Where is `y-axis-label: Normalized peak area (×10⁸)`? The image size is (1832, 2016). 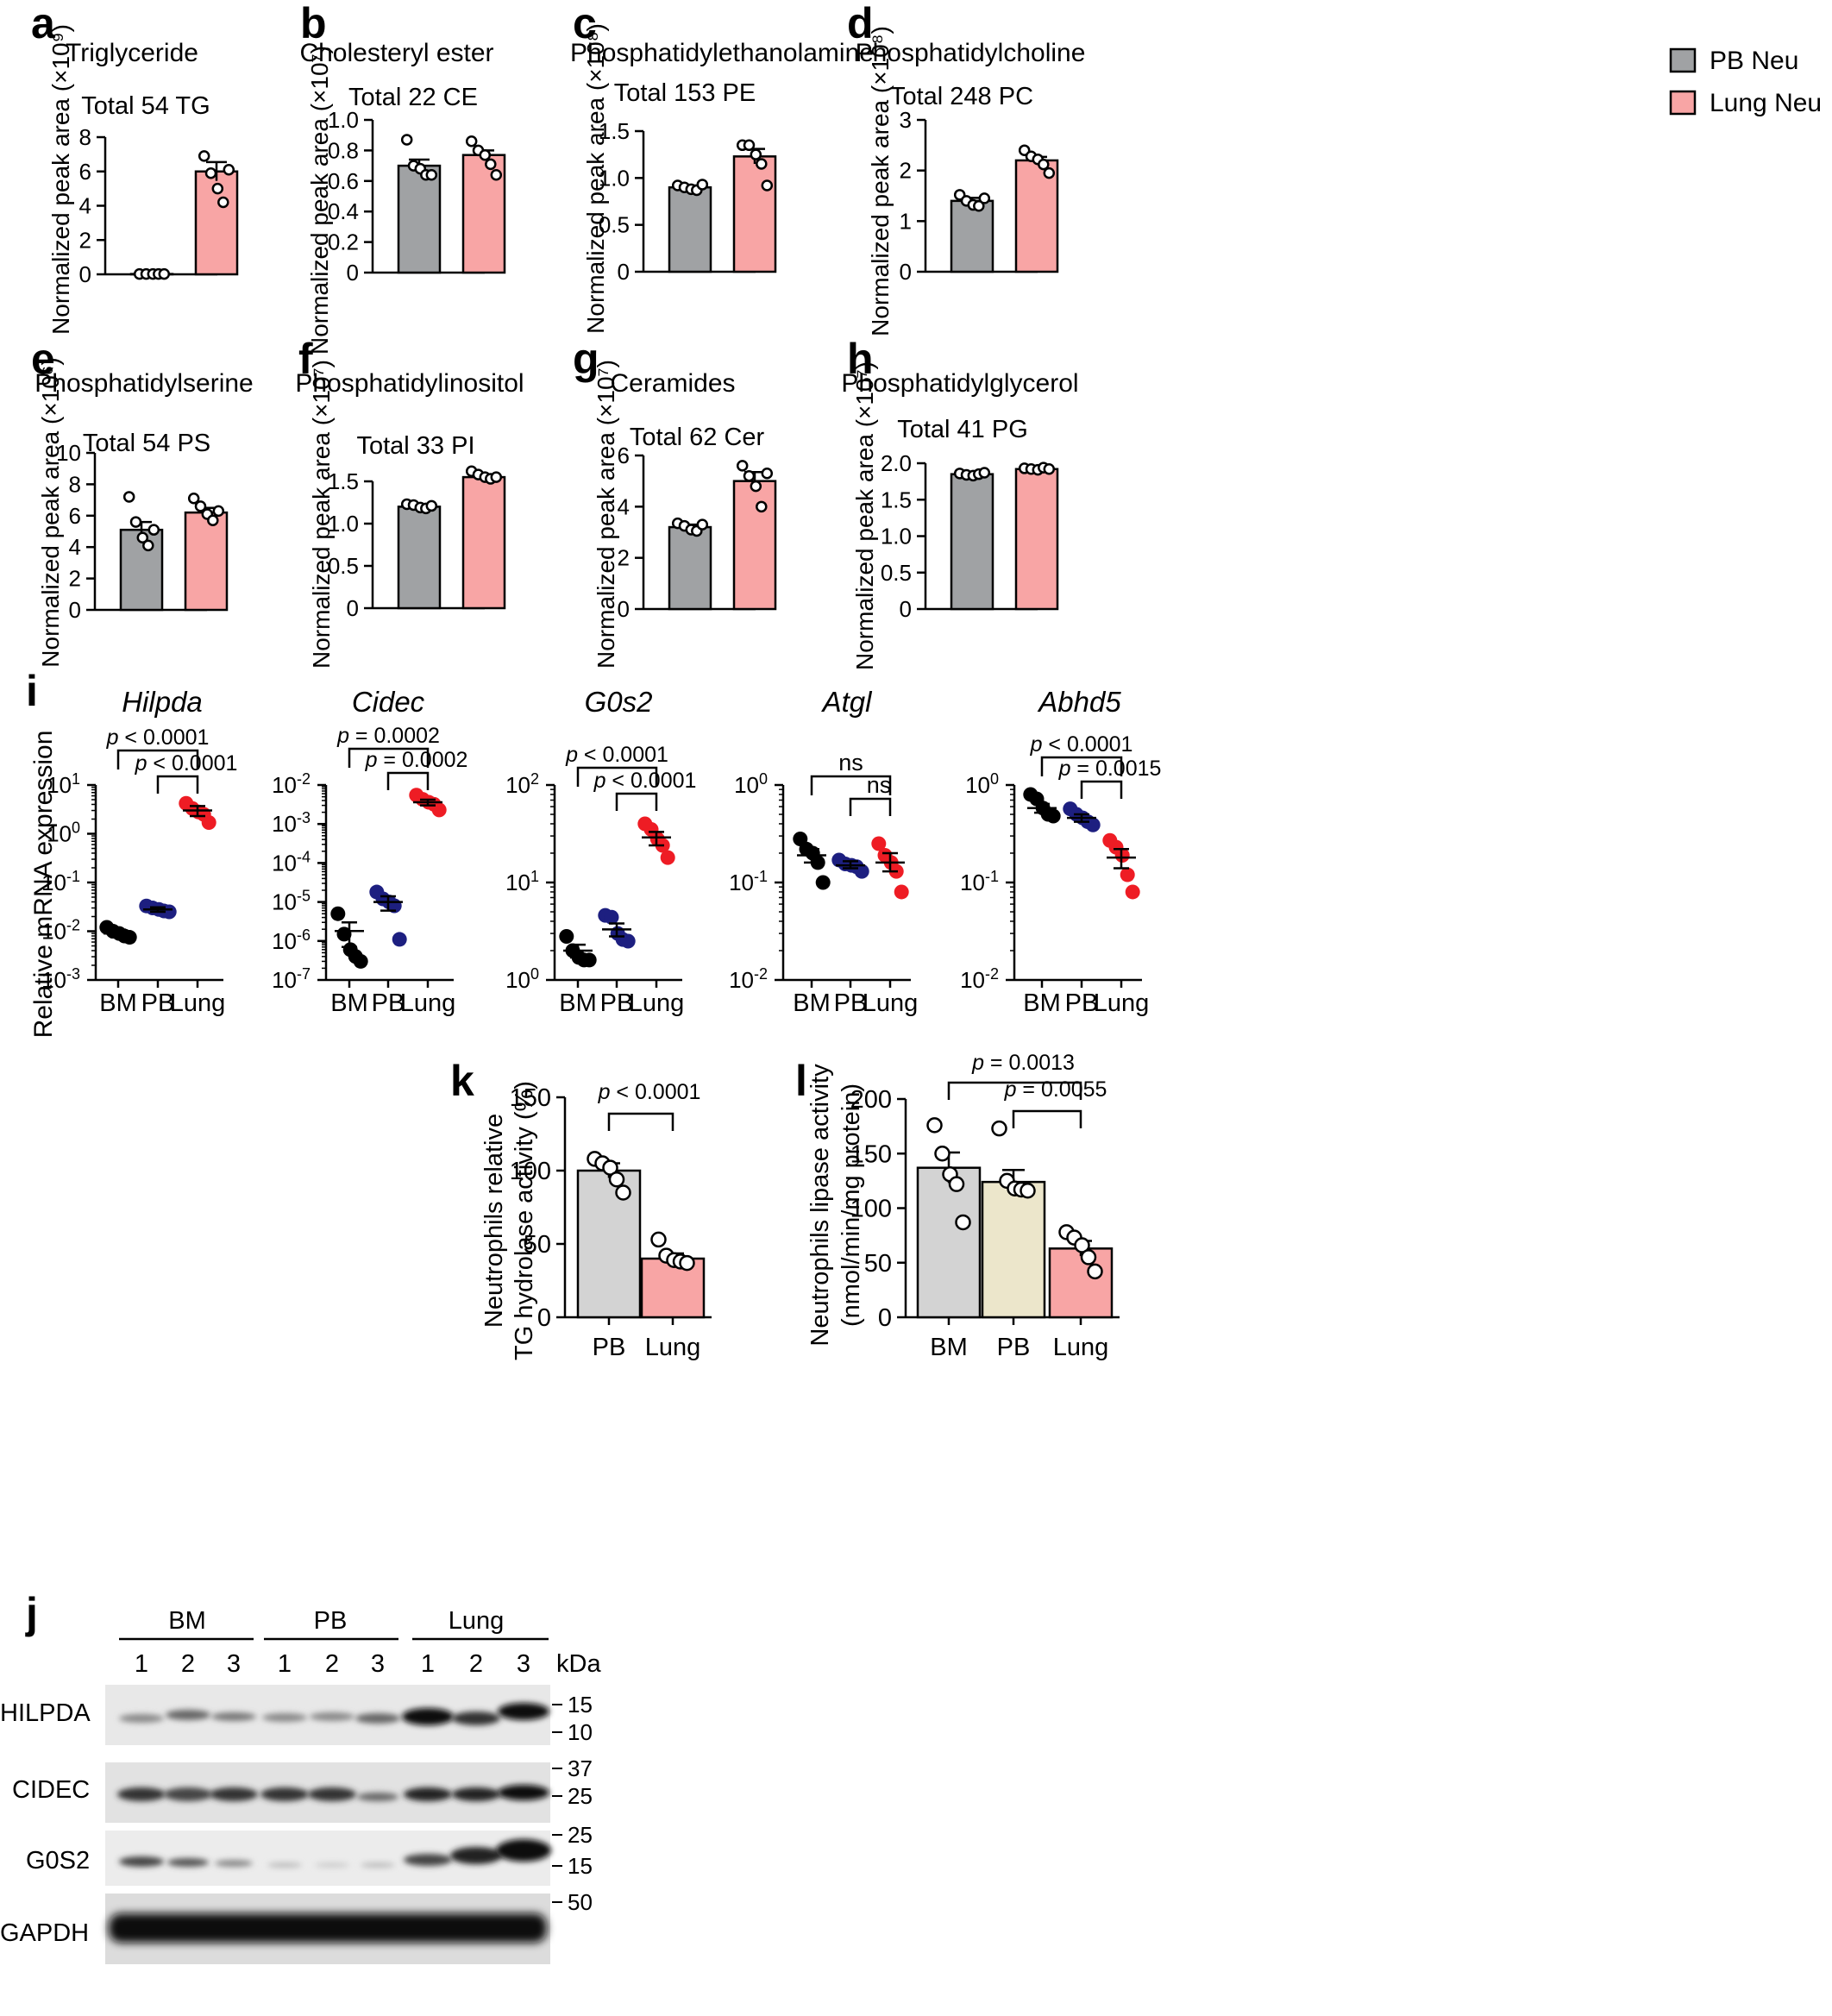
y-axis-label: Normalized peak area (×10⁸) is located at coordinates (595, 178).